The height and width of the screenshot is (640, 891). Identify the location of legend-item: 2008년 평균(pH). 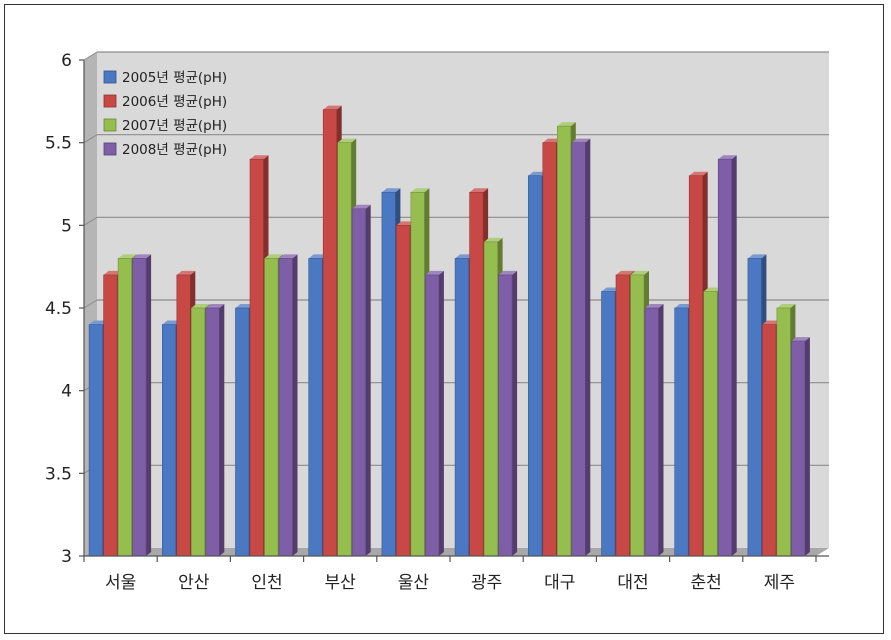
(165, 150).